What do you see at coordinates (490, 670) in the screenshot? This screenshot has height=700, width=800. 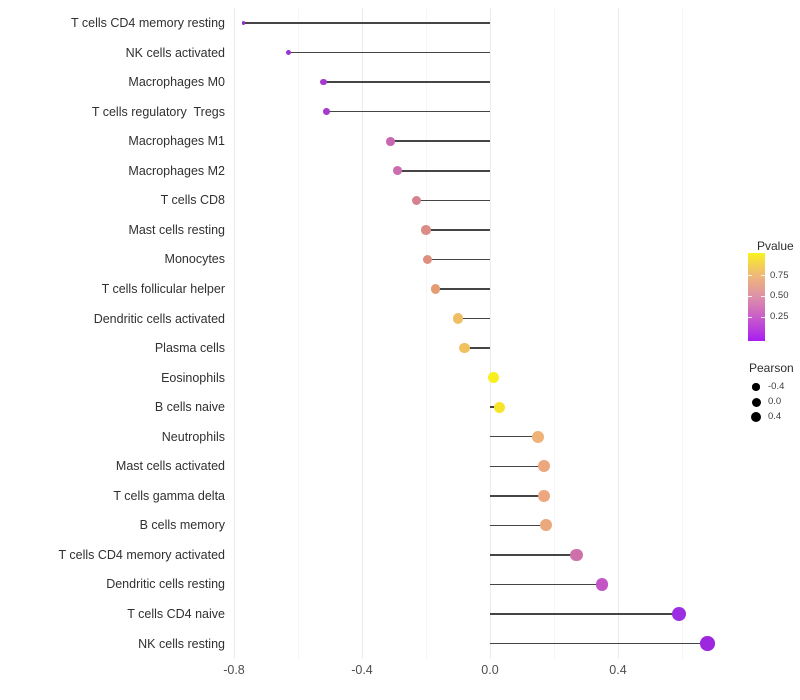 I see `x-tick-label: 0.0` at bounding box center [490, 670].